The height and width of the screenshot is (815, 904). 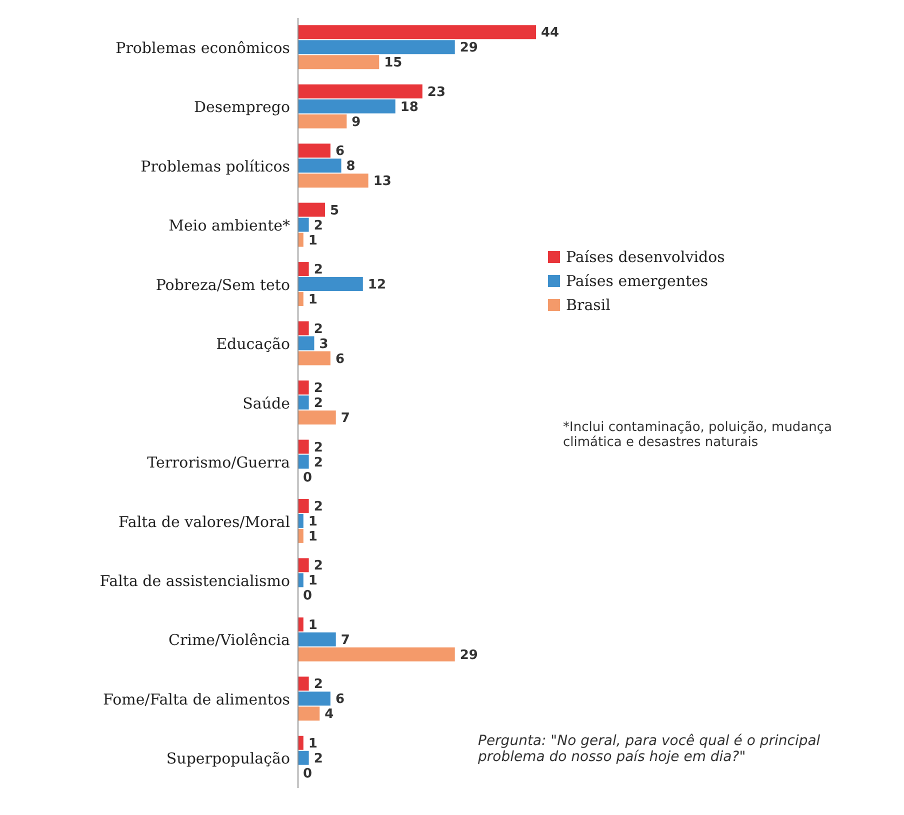 I want to click on y-tick-label: Educação, so click(x=253, y=344).